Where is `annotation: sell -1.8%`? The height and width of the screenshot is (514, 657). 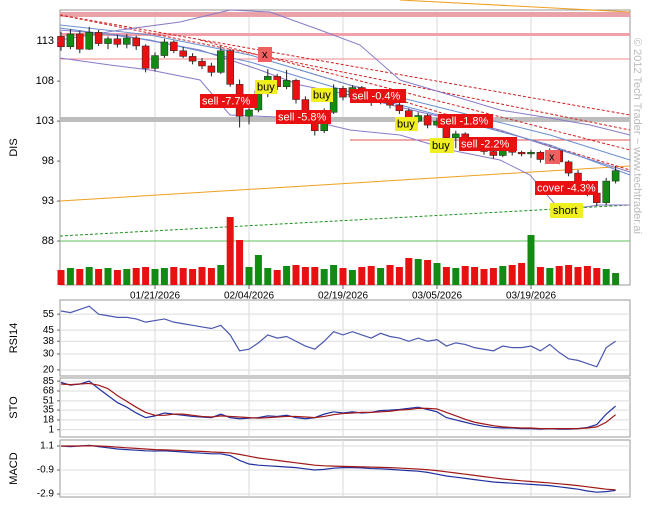
annotation: sell -1.8% is located at coordinates (464, 121).